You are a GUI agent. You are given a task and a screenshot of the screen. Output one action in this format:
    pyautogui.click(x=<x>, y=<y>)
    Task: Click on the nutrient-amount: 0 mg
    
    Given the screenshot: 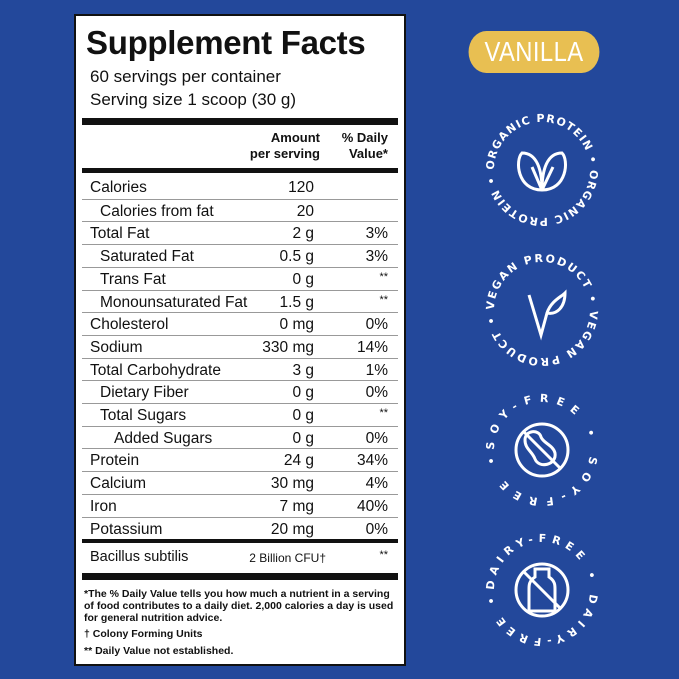 What is the action you would take?
    pyautogui.click(x=296, y=325)
    